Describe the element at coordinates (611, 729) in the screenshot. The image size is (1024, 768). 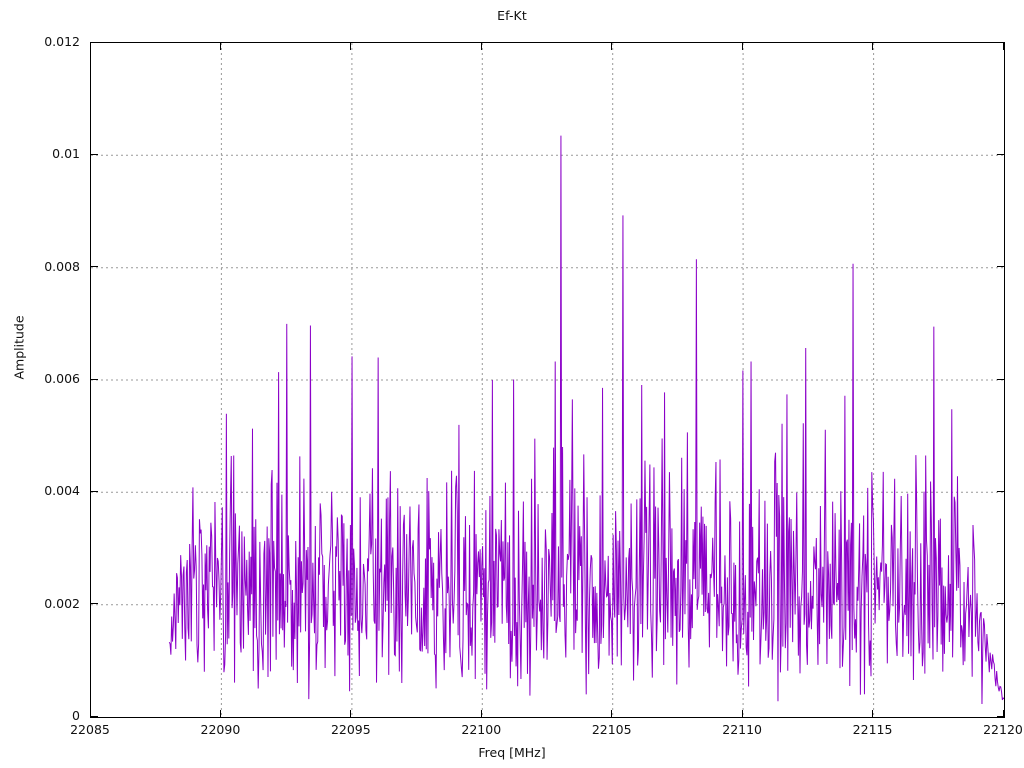
I see `x-tick-label: 22105` at that location.